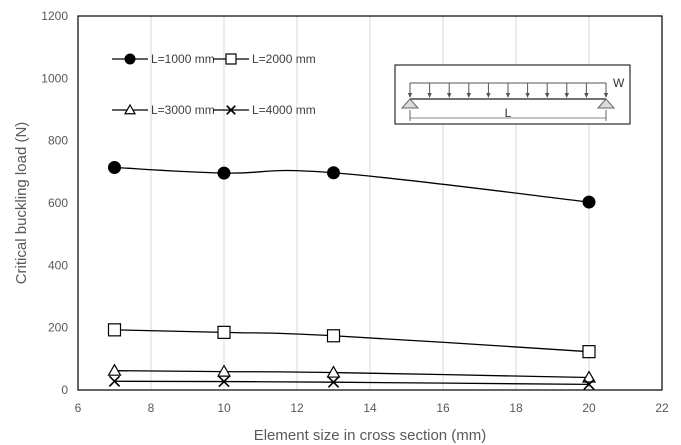 The height and width of the screenshot is (445, 681). Describe the element at coordinates (410, 103) in the screenshot. I see `left-support` at that location.